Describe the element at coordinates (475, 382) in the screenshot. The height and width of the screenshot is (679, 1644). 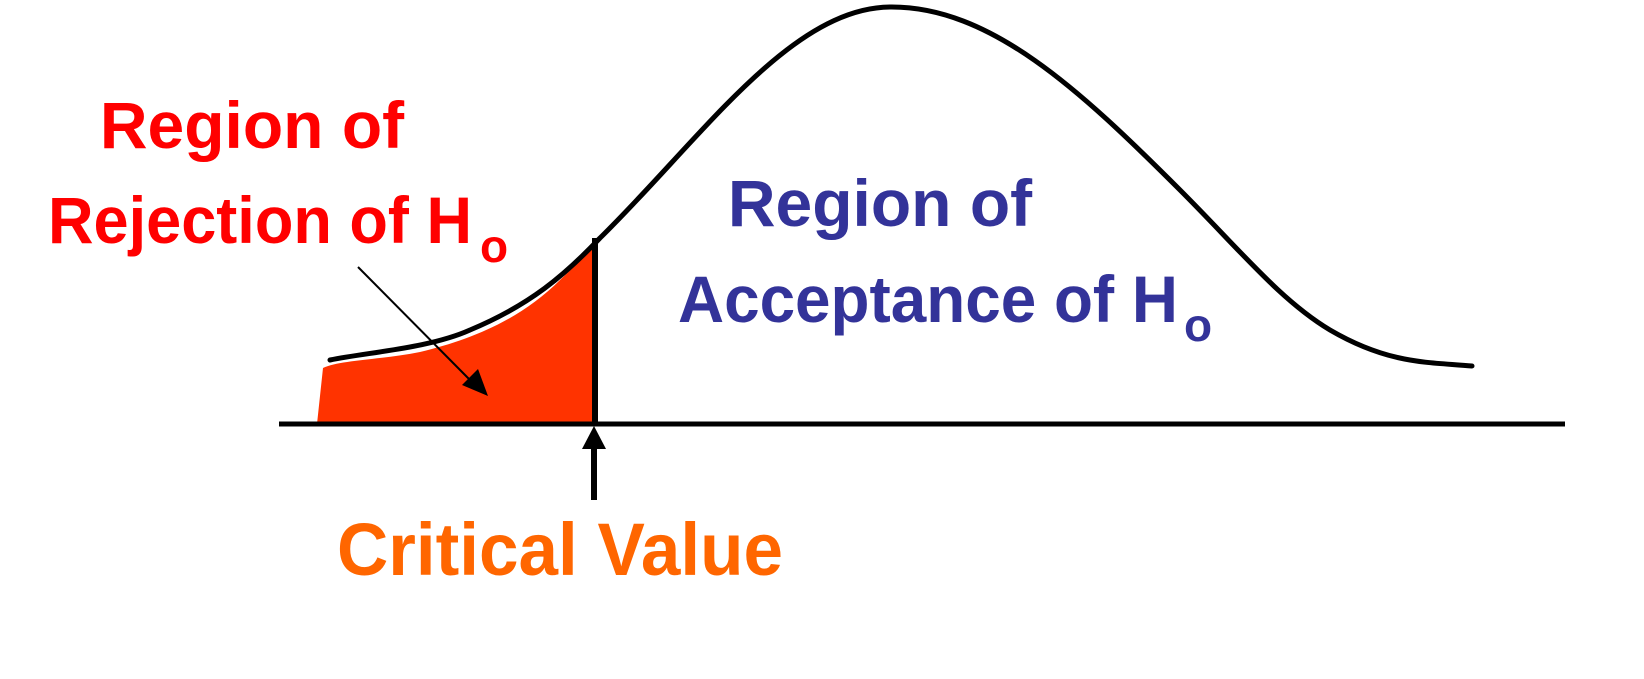
I see `rejection-pointer-arrowhead` at that location.